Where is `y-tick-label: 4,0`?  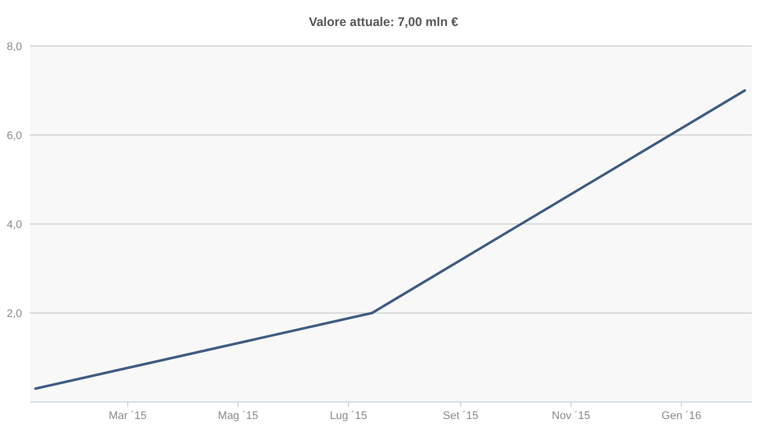
y-tick-label: 4,0 is located at coordinates (14, 225).